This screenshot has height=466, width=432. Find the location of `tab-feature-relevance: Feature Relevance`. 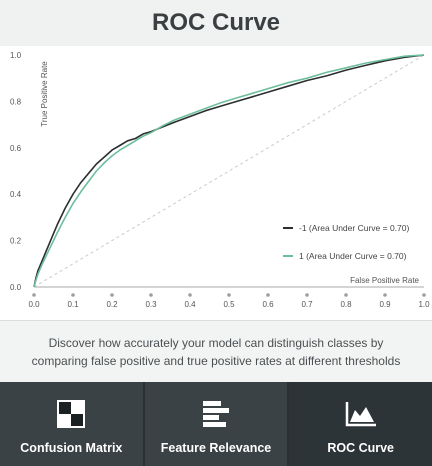

tab-feature-relevance: Feature Relevance is located at coordinates (217, 424).